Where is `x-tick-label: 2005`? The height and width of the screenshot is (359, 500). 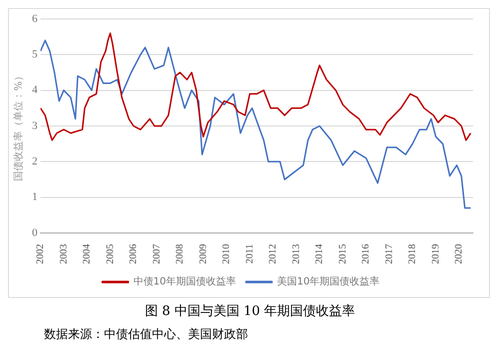 x-tick-label: 2005 is located at coordinates (110, 254).